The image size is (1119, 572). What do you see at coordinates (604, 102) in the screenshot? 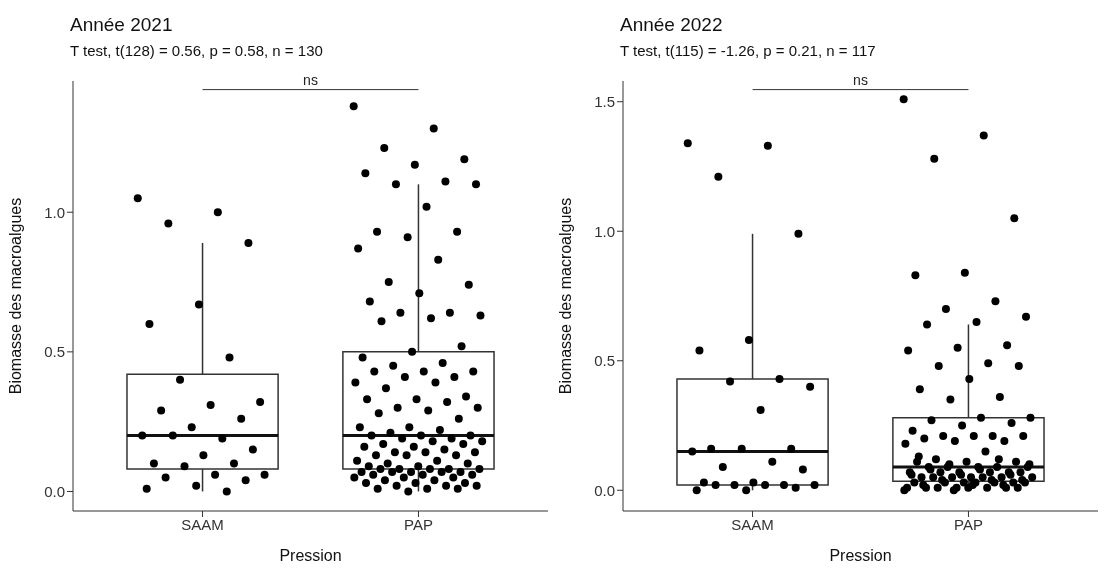
I see `y-tick-label: 1.5` at bounding box center [604, 102].